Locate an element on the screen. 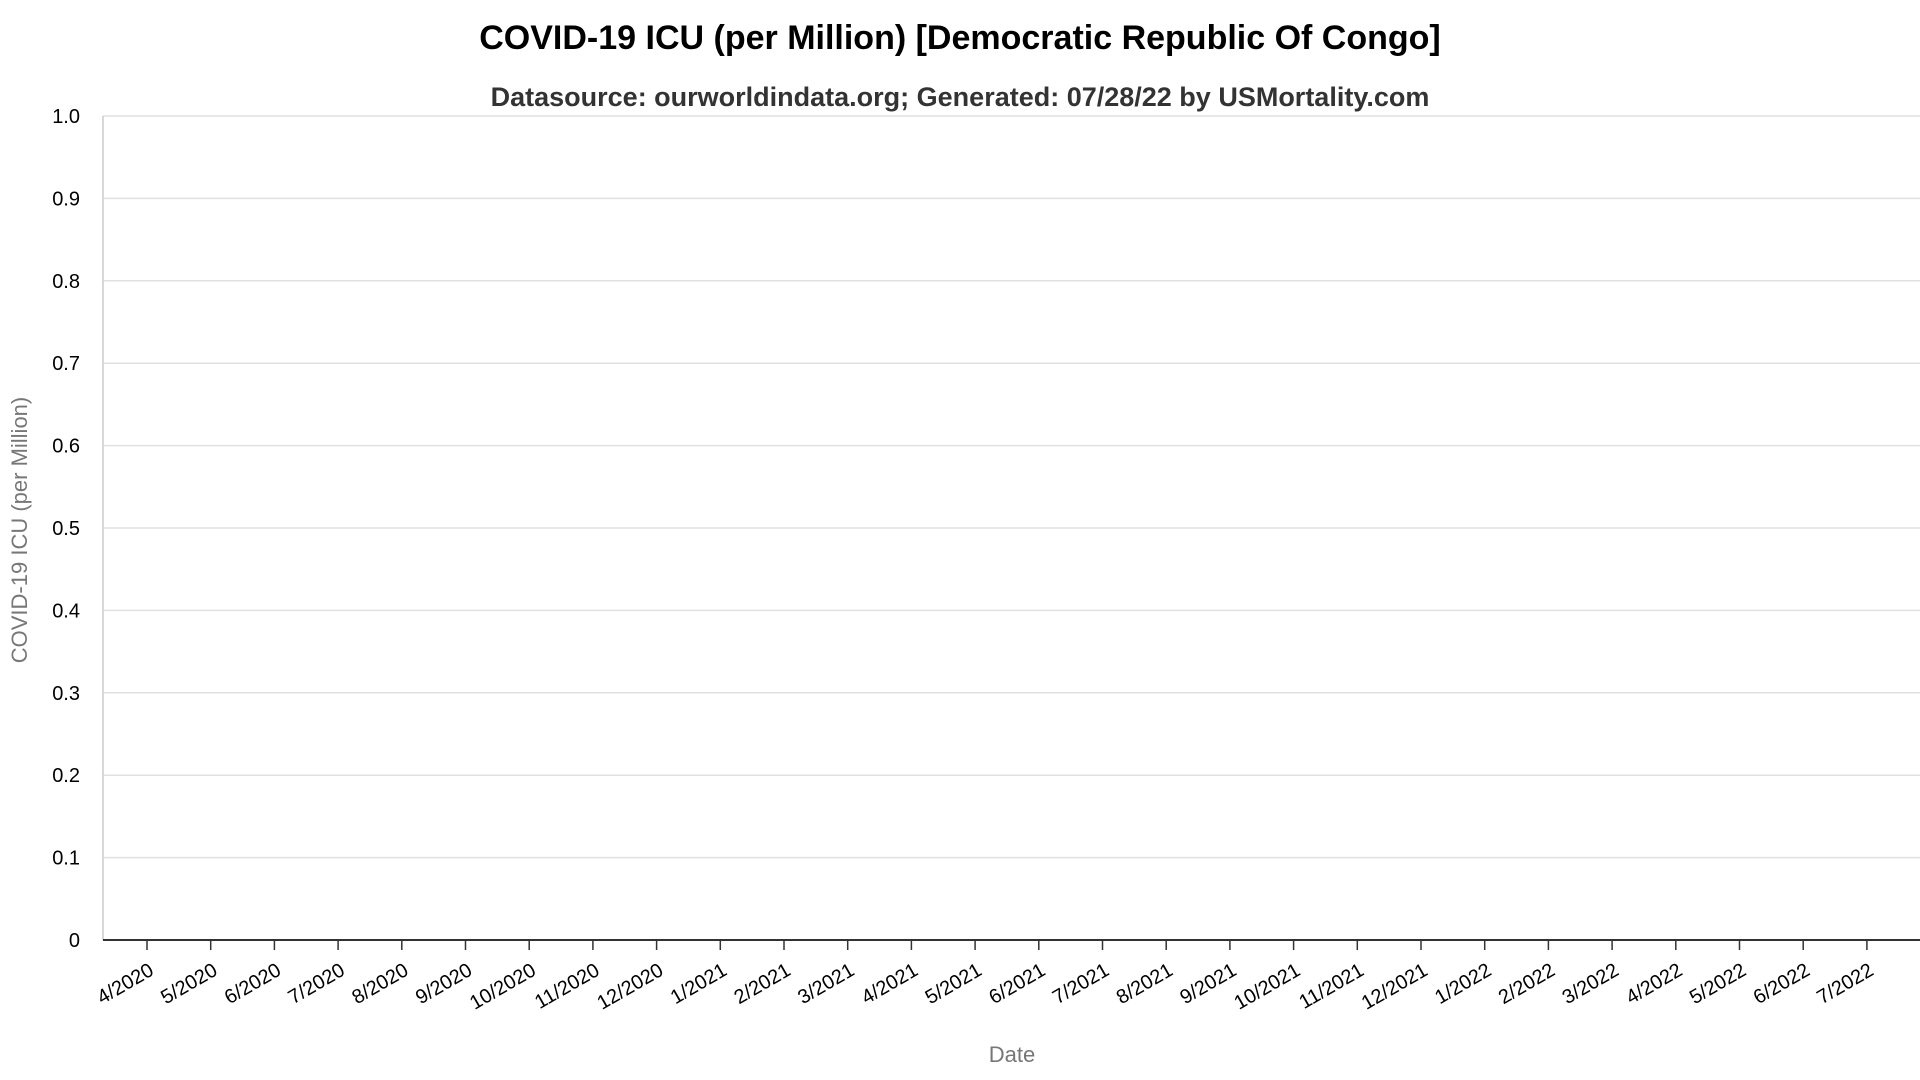 Image resolution: width=1920 pixels, height=1080 pixels. x-tick-label: 12/2021 is located at coordinates (1395, 986).